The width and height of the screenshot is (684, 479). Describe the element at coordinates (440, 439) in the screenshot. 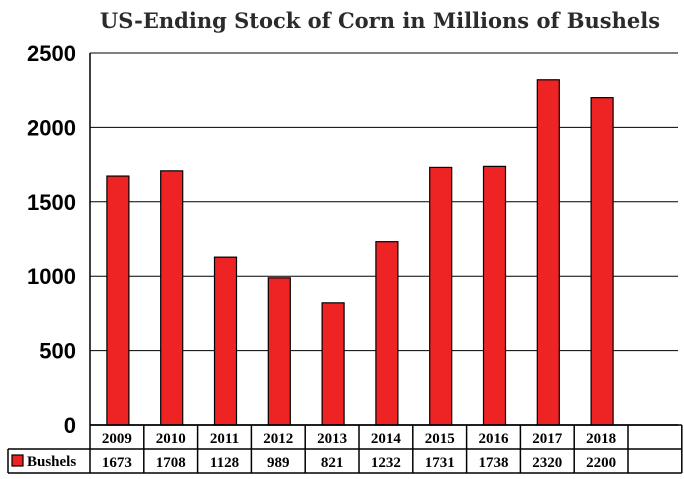

I see `x-tick-label: 2015` at that location.